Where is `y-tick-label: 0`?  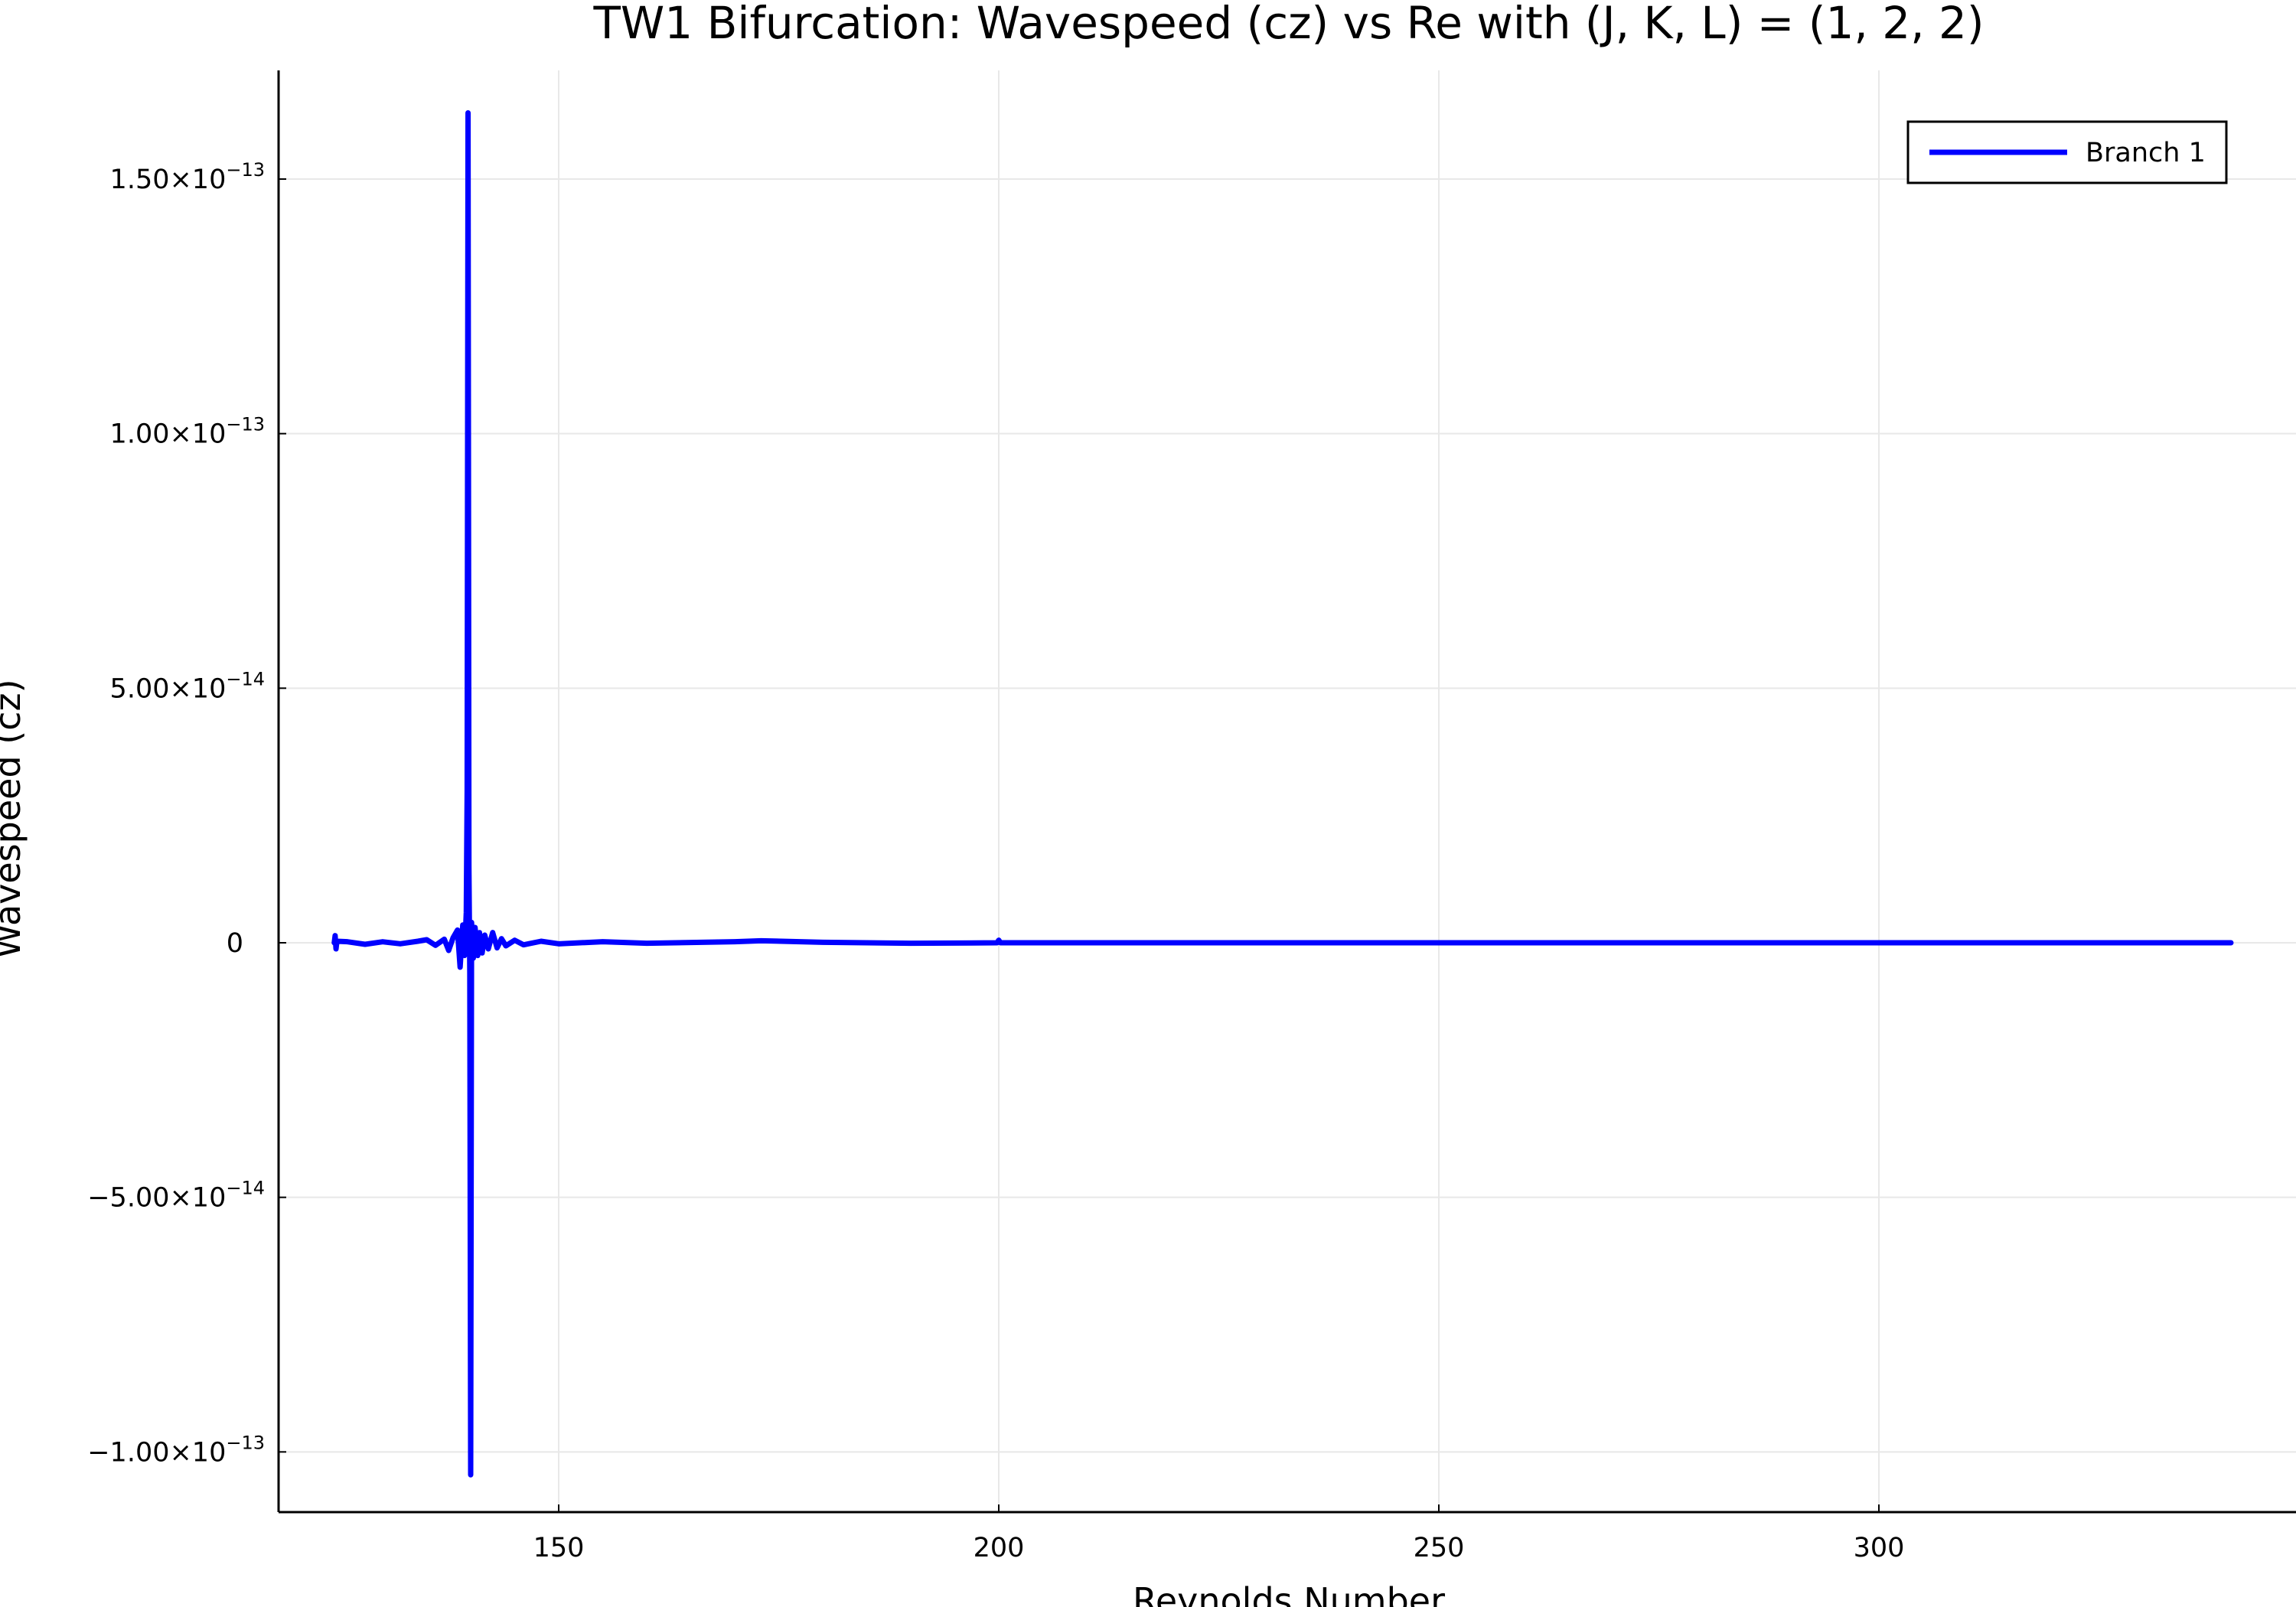
y-tick-label: 0 is located at coordinates (235, 943).